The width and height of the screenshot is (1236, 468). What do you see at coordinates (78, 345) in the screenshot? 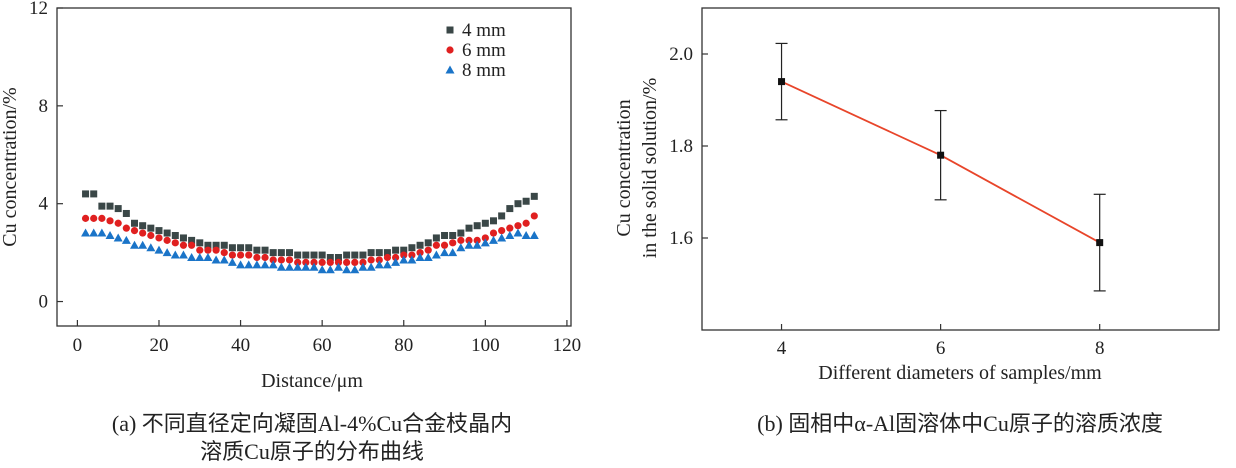
I see `panel-a-x-tick-label: 0` at bounding box center [78, 345].